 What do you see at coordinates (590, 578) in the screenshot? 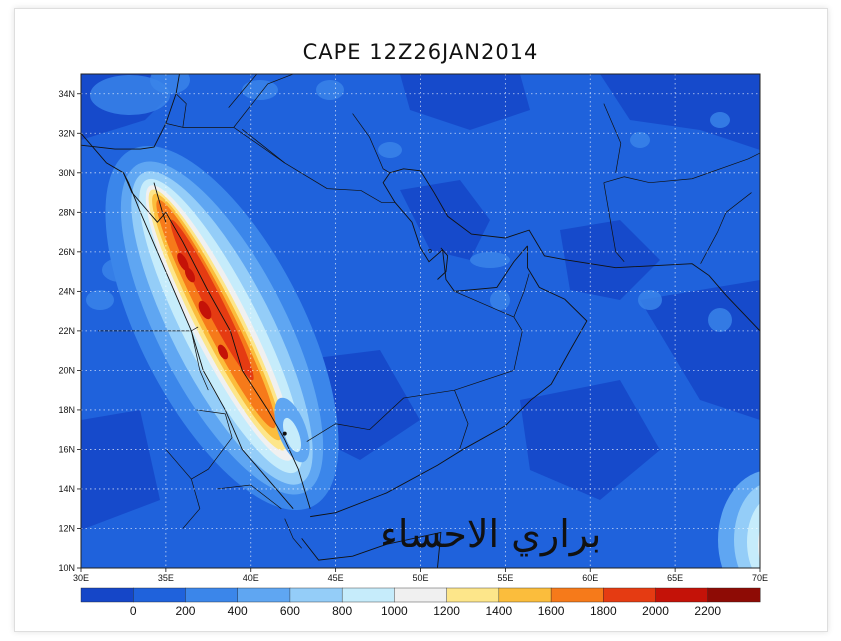
I see `x-tick-label: 60E` at bounding box center [590, 578].